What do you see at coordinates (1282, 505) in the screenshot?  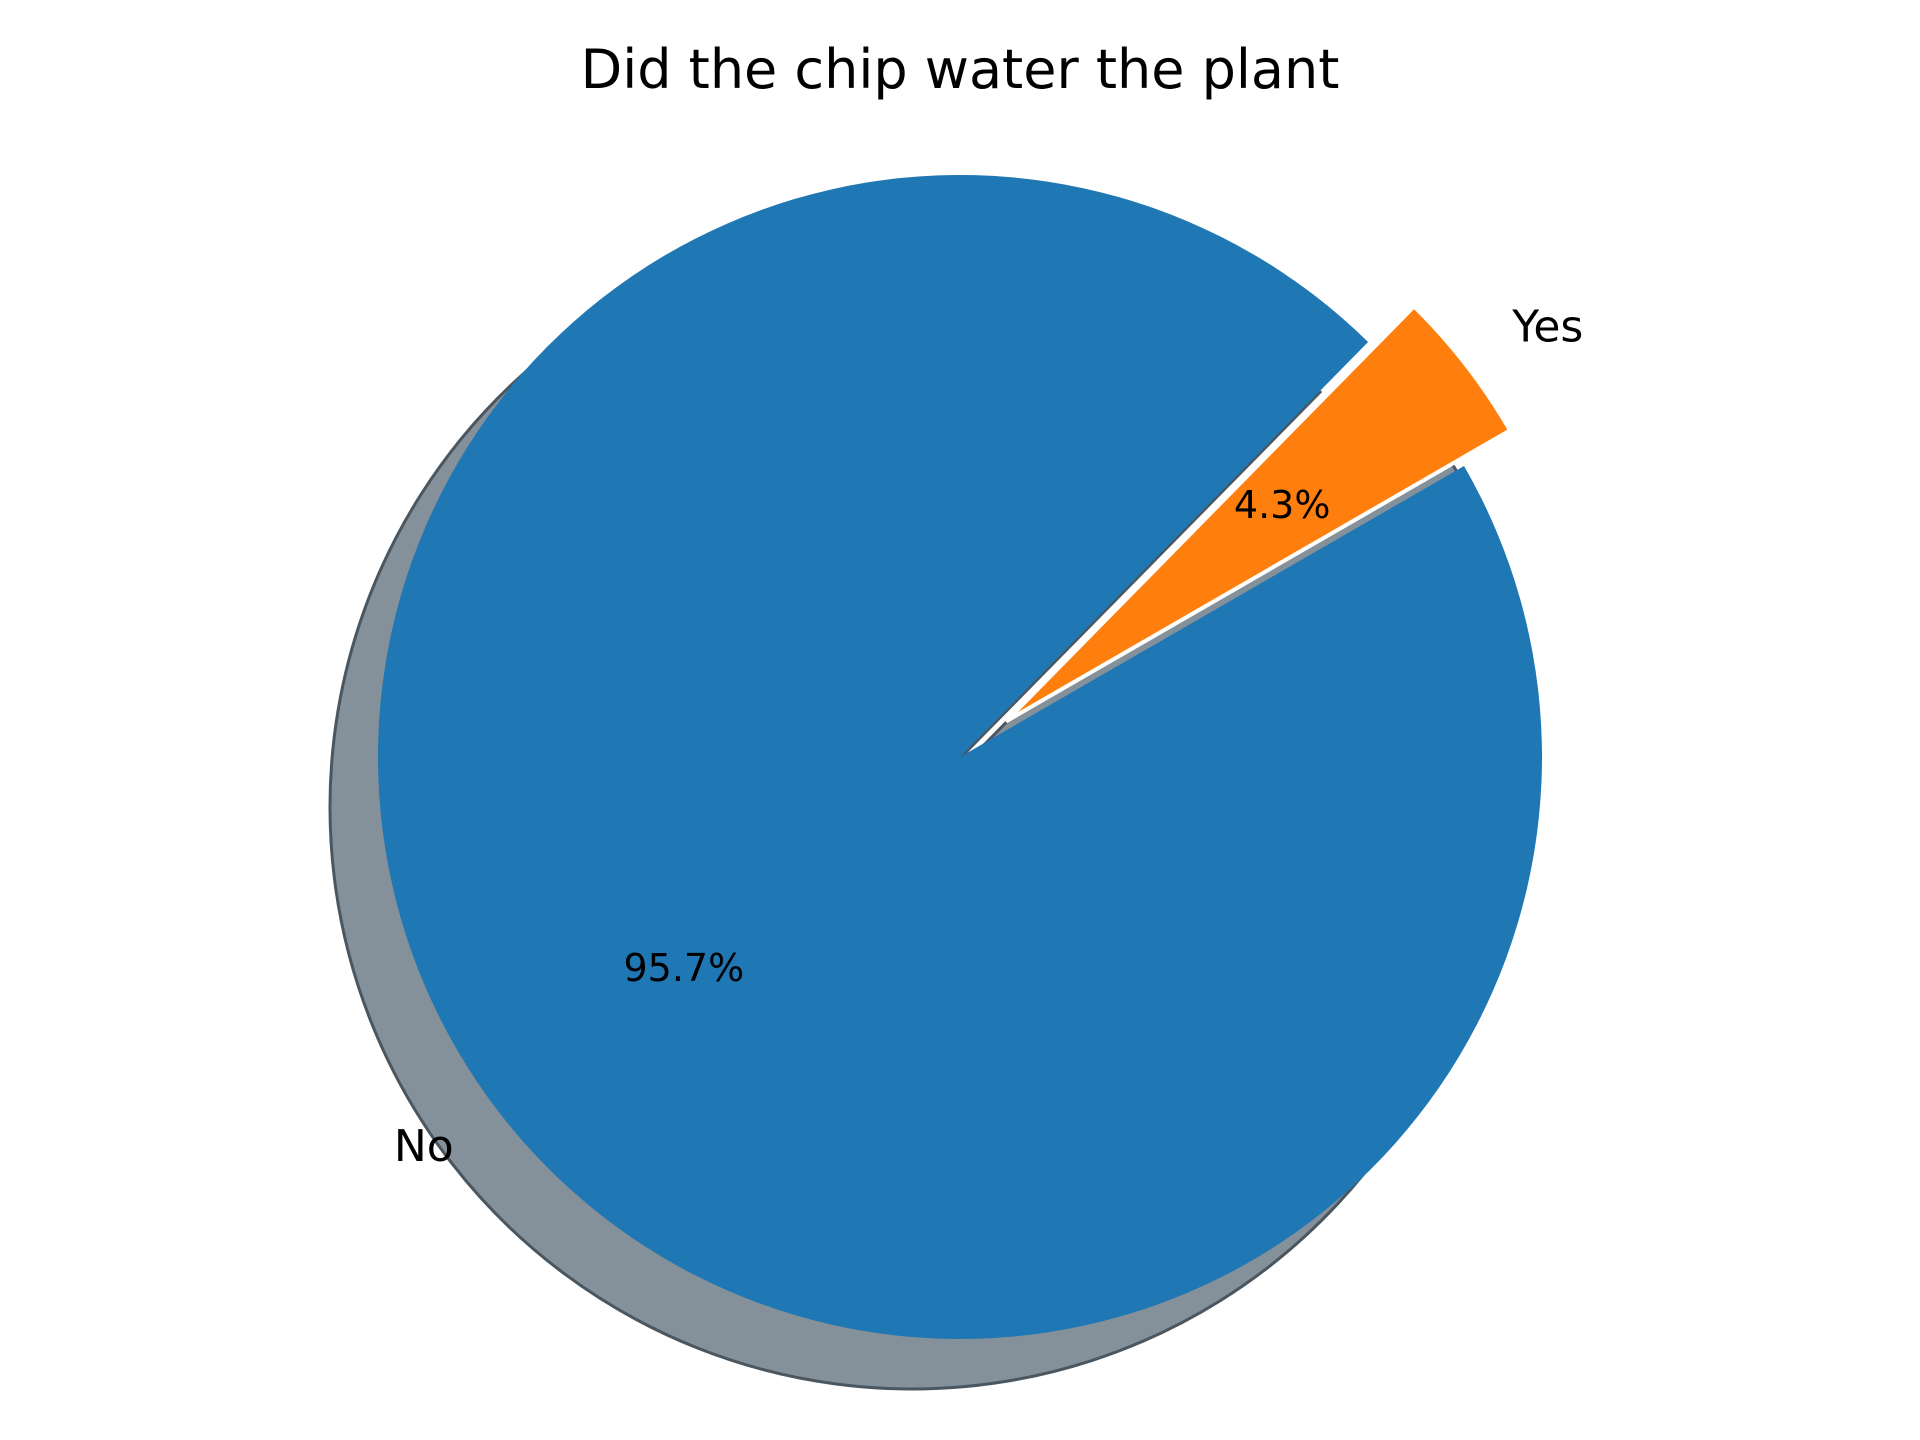 I see `slice-pct-yes: 4.3%` at bounding box center [1282, 505].